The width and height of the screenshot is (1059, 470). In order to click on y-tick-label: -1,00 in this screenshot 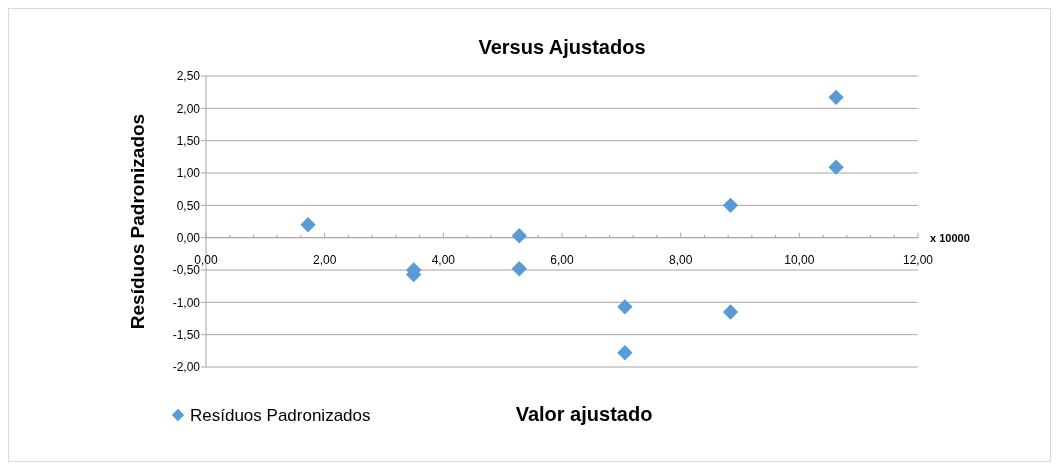, I will do `click(186, 302)`.